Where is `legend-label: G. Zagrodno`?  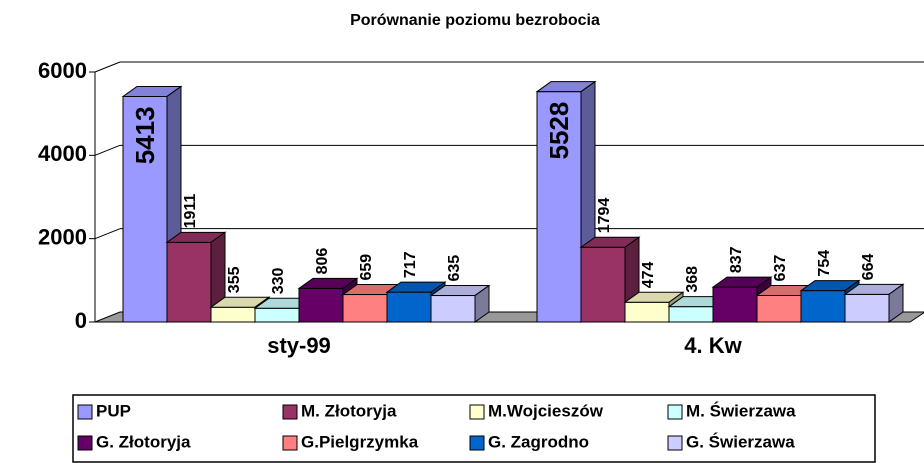
legend-label: G. Zagrodno is located at coordinates (538, 441).